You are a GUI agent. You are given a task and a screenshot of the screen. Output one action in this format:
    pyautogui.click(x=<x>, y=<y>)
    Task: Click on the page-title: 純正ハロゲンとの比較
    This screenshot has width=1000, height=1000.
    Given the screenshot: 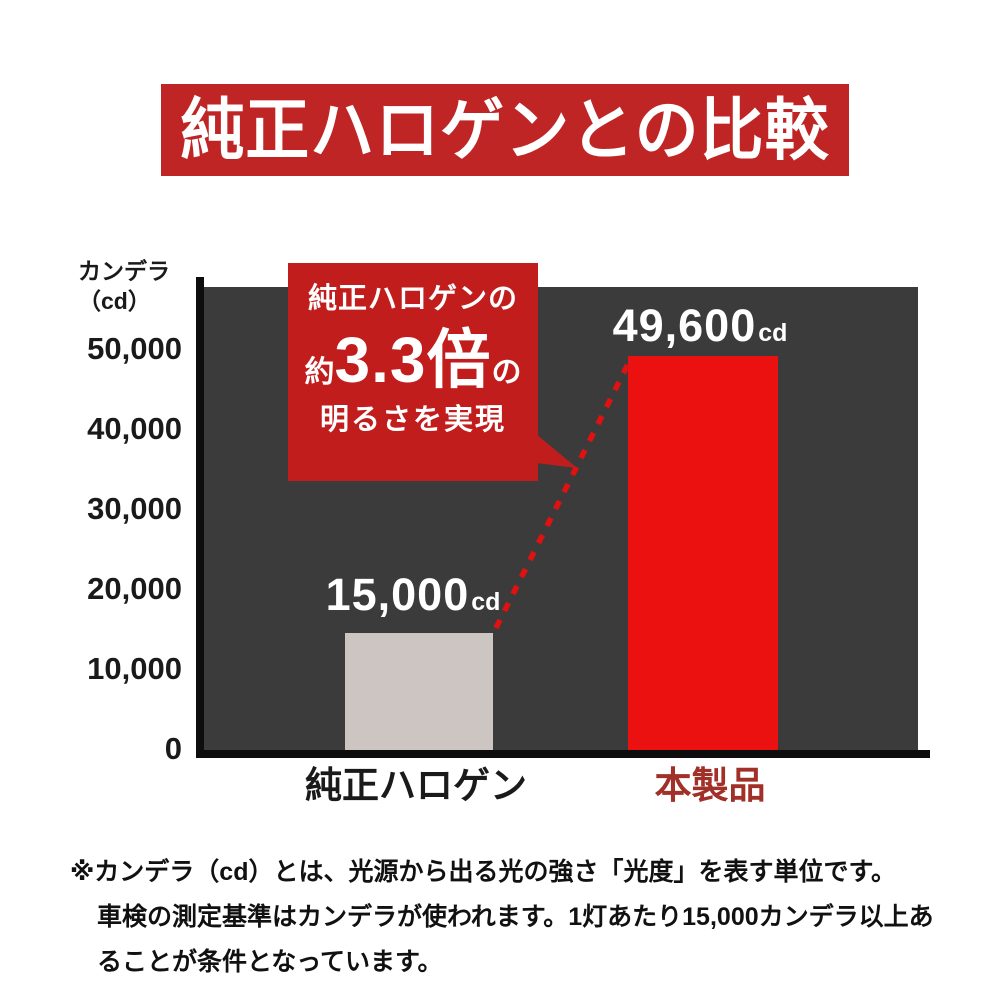 What is the action you would take?
    pyautogui.click(x=505, y=130)
    